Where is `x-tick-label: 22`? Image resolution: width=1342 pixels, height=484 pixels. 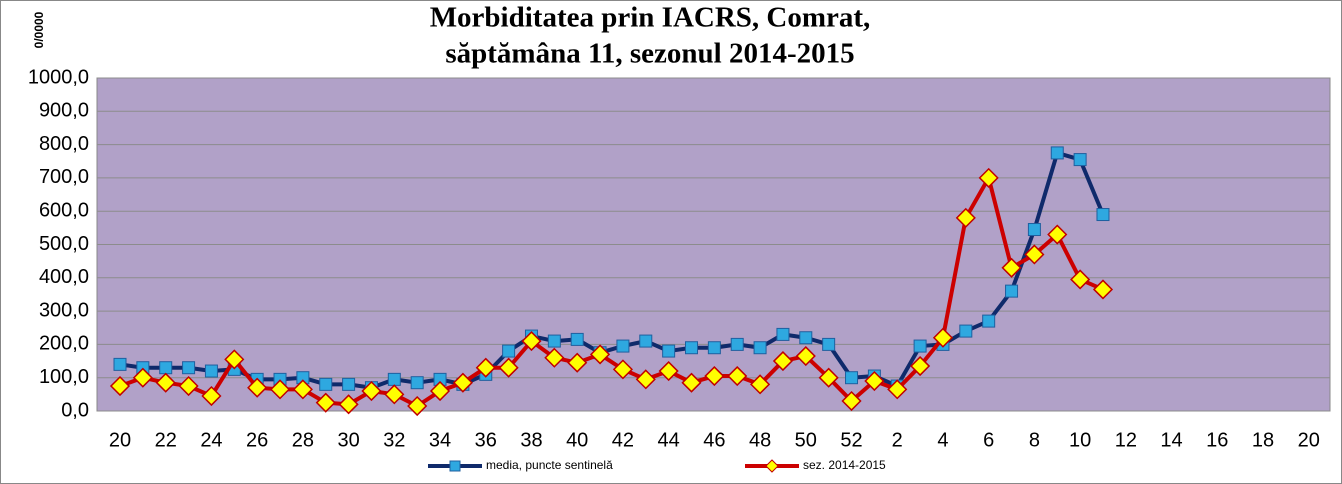 x-tick-label: 22 is located at coordinates (166, 440).